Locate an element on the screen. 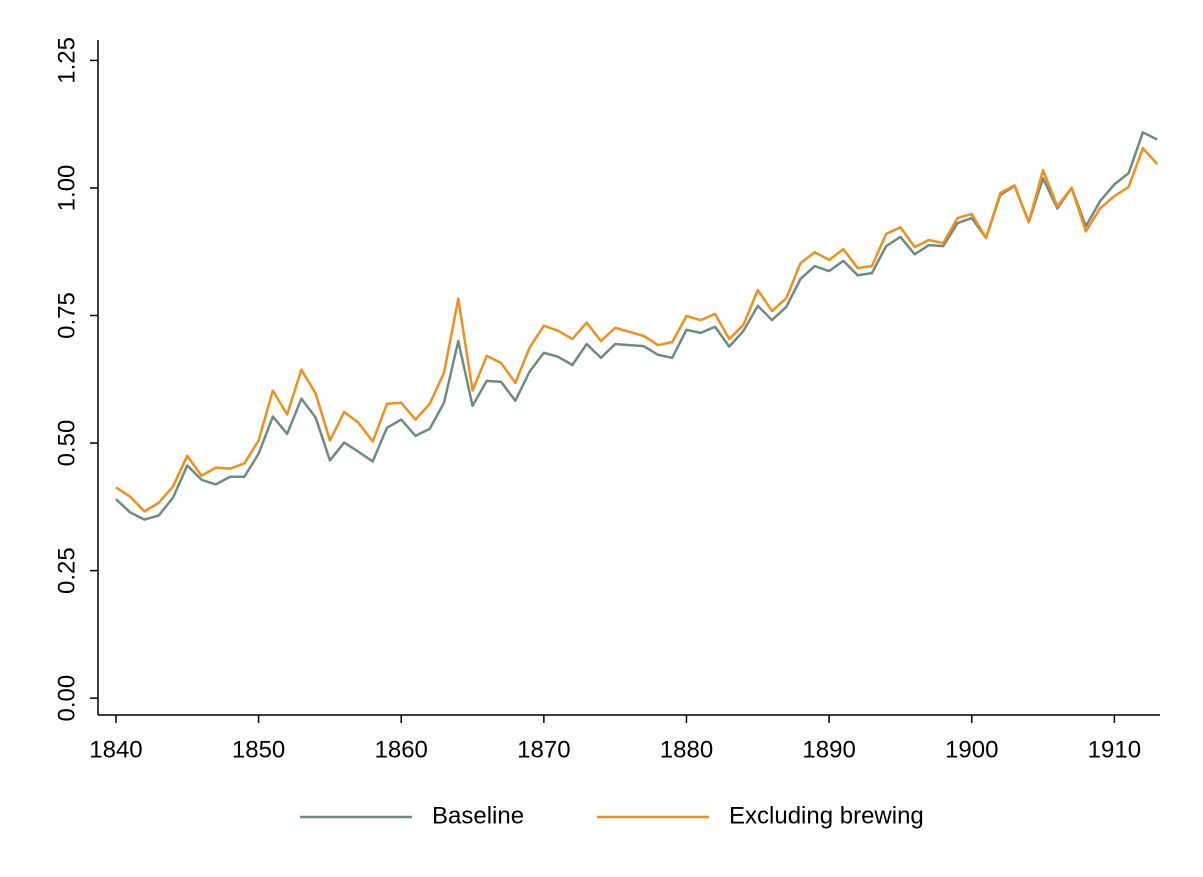 This screenshot has width=1203, height=877. legend-label: Excluding brewing is located at coordinates (826, 815).